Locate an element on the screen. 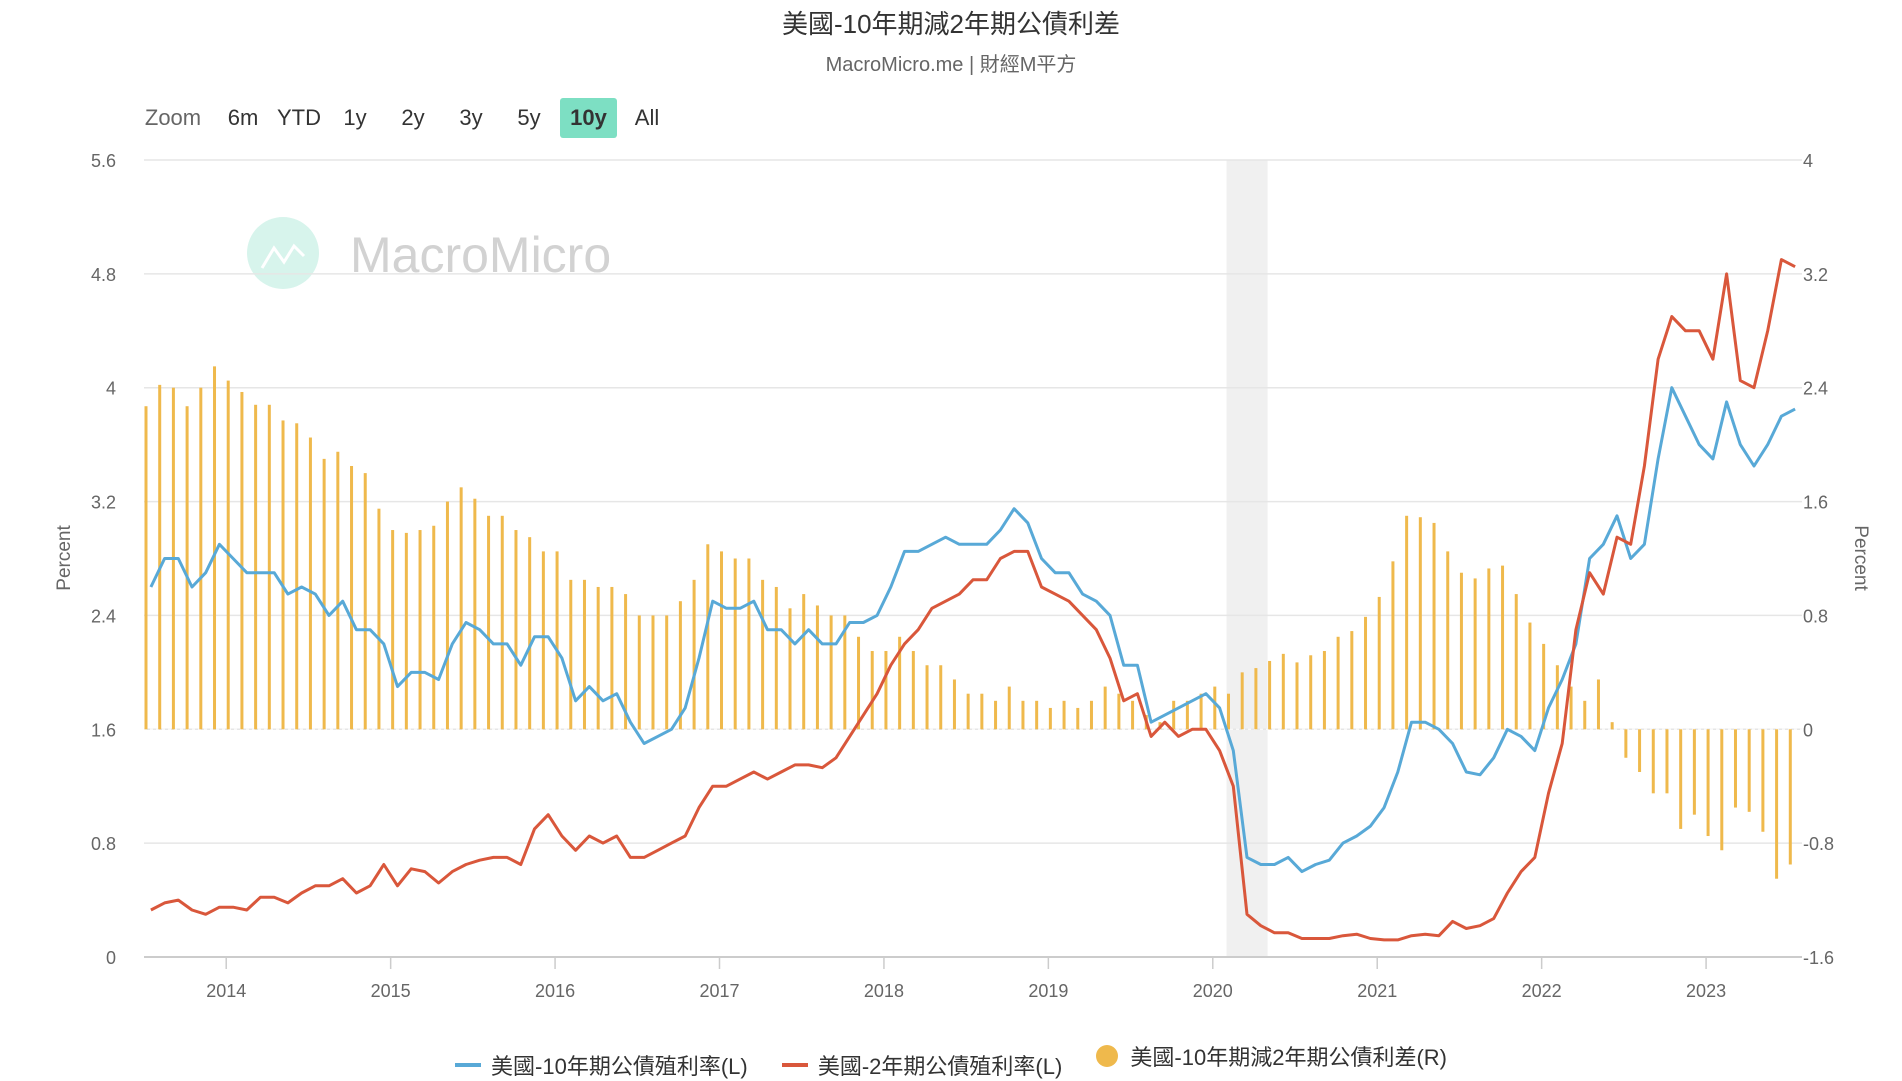 Image resolution: width=1902 pixels, height=1081 pixels. right-axis-tick: 4 is located at coordinates (1808, 161).